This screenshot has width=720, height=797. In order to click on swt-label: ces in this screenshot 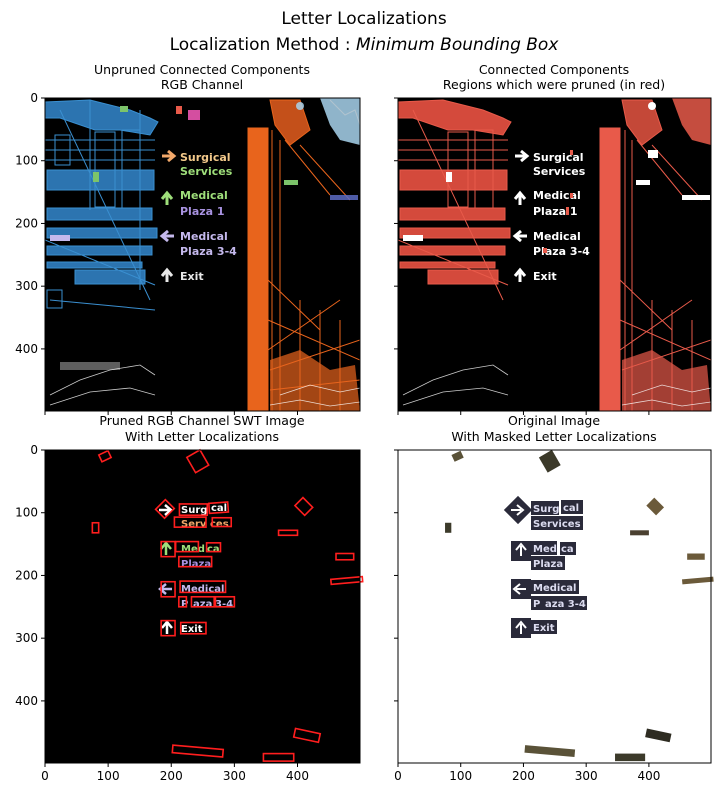, I will do `click(219, 524)`.